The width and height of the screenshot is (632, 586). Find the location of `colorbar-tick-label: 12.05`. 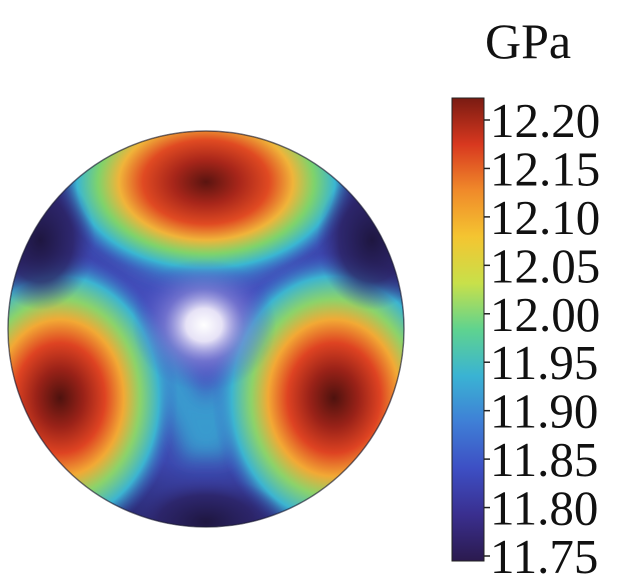

colorbar-tick-label: 12.05 is located at coordinates (545, 265).